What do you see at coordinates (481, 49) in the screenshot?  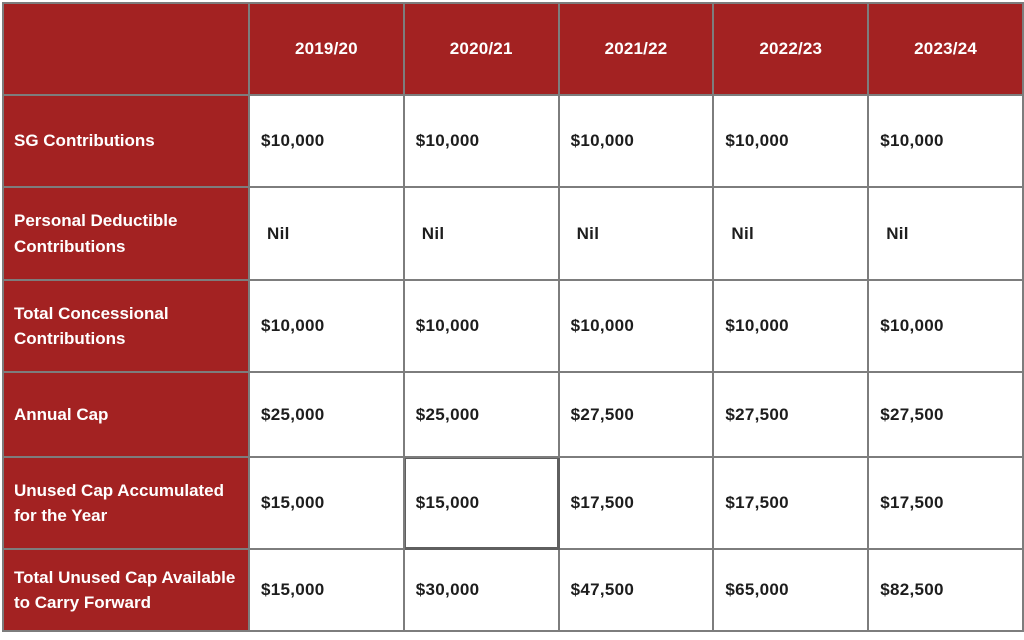 I see `year-header-cell: 2020/21` at bounding box center [481, 49].